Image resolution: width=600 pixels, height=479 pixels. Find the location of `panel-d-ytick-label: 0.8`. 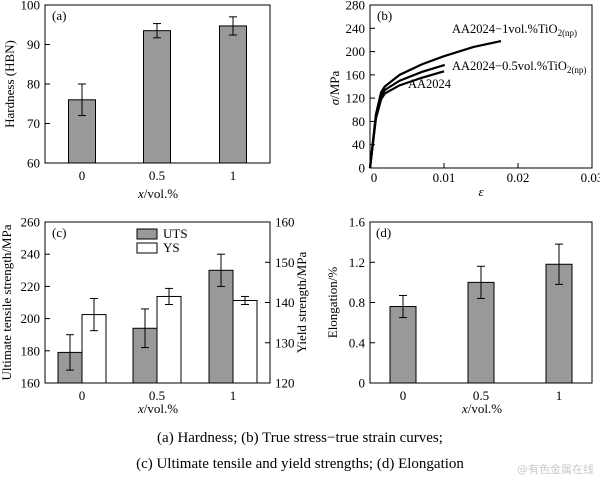

panel-d-ytick-label: 0.8 is located at coordinates (357, 302).